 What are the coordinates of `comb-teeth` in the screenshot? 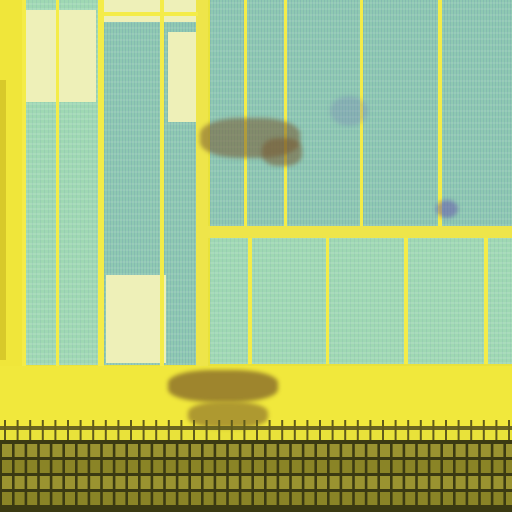 It's located at (257, 435).